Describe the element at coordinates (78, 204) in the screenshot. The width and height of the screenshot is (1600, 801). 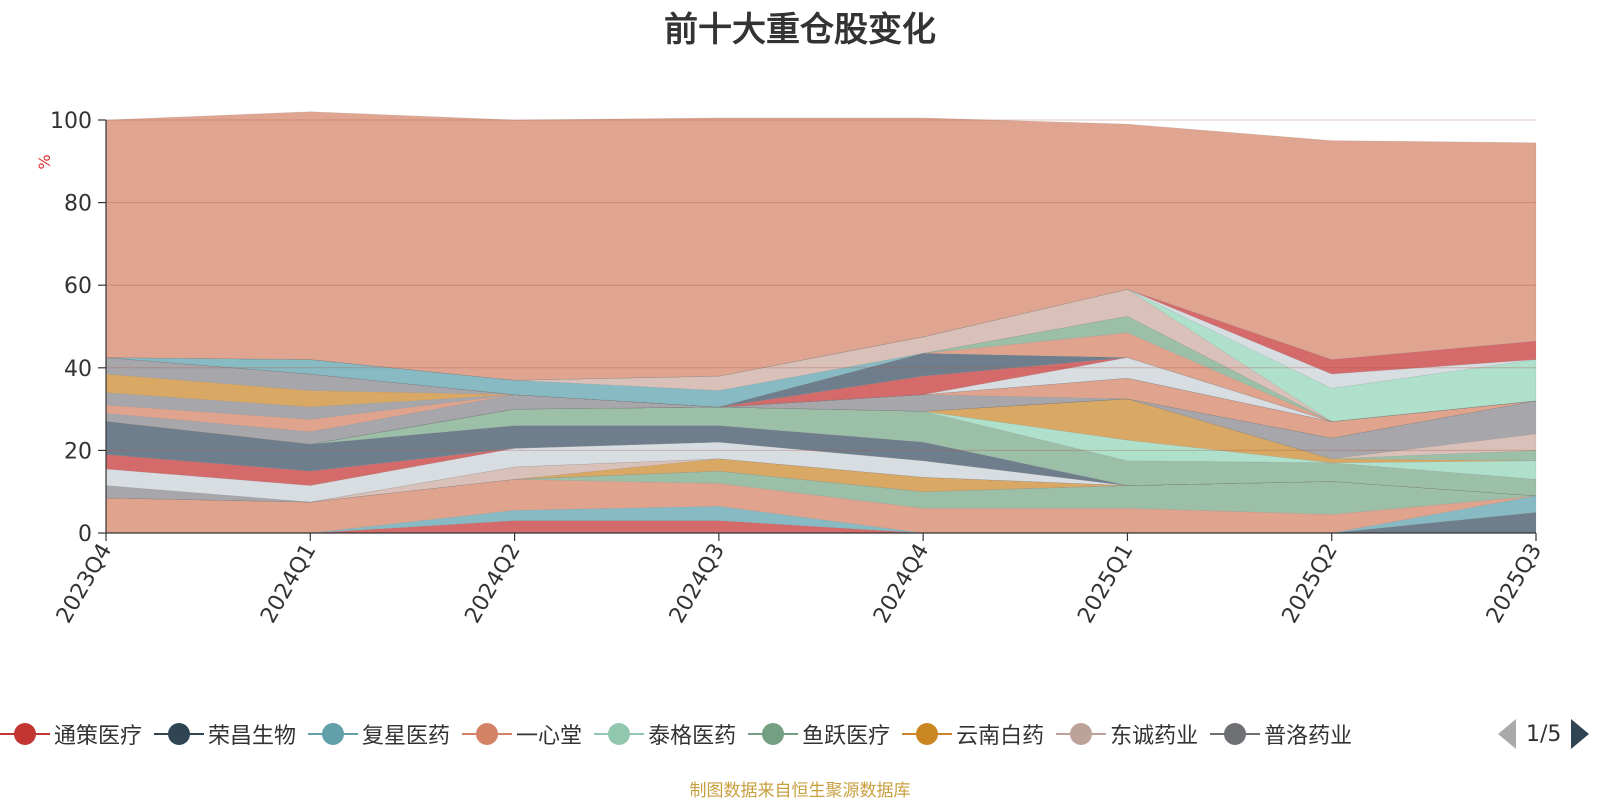
I see `y-tick-label: 80` at that location.